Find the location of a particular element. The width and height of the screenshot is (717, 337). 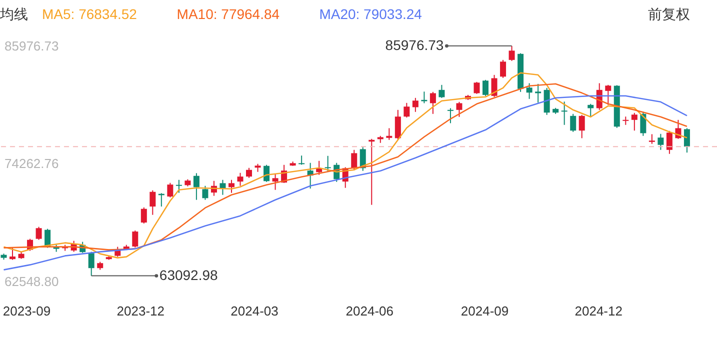

text: MA20: 79033.24 is located at coordinates (370, 14).